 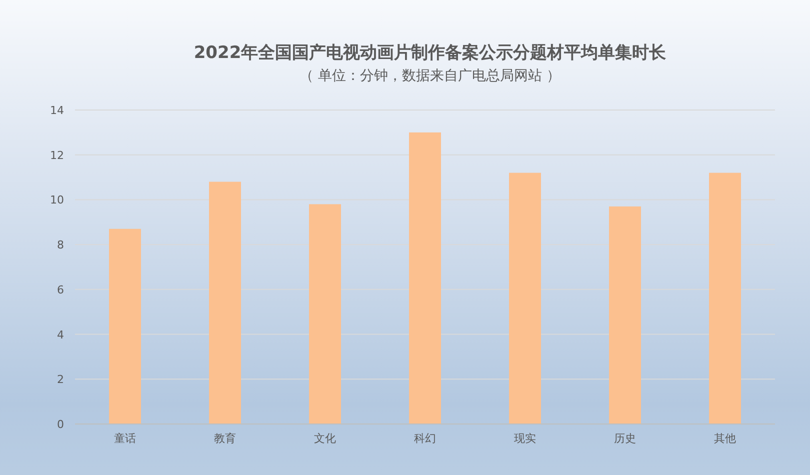 What do you see at coordinates (60, 289) in the screenshot?
I see `y-tick-label: 6` at bounding box center [60, 289].